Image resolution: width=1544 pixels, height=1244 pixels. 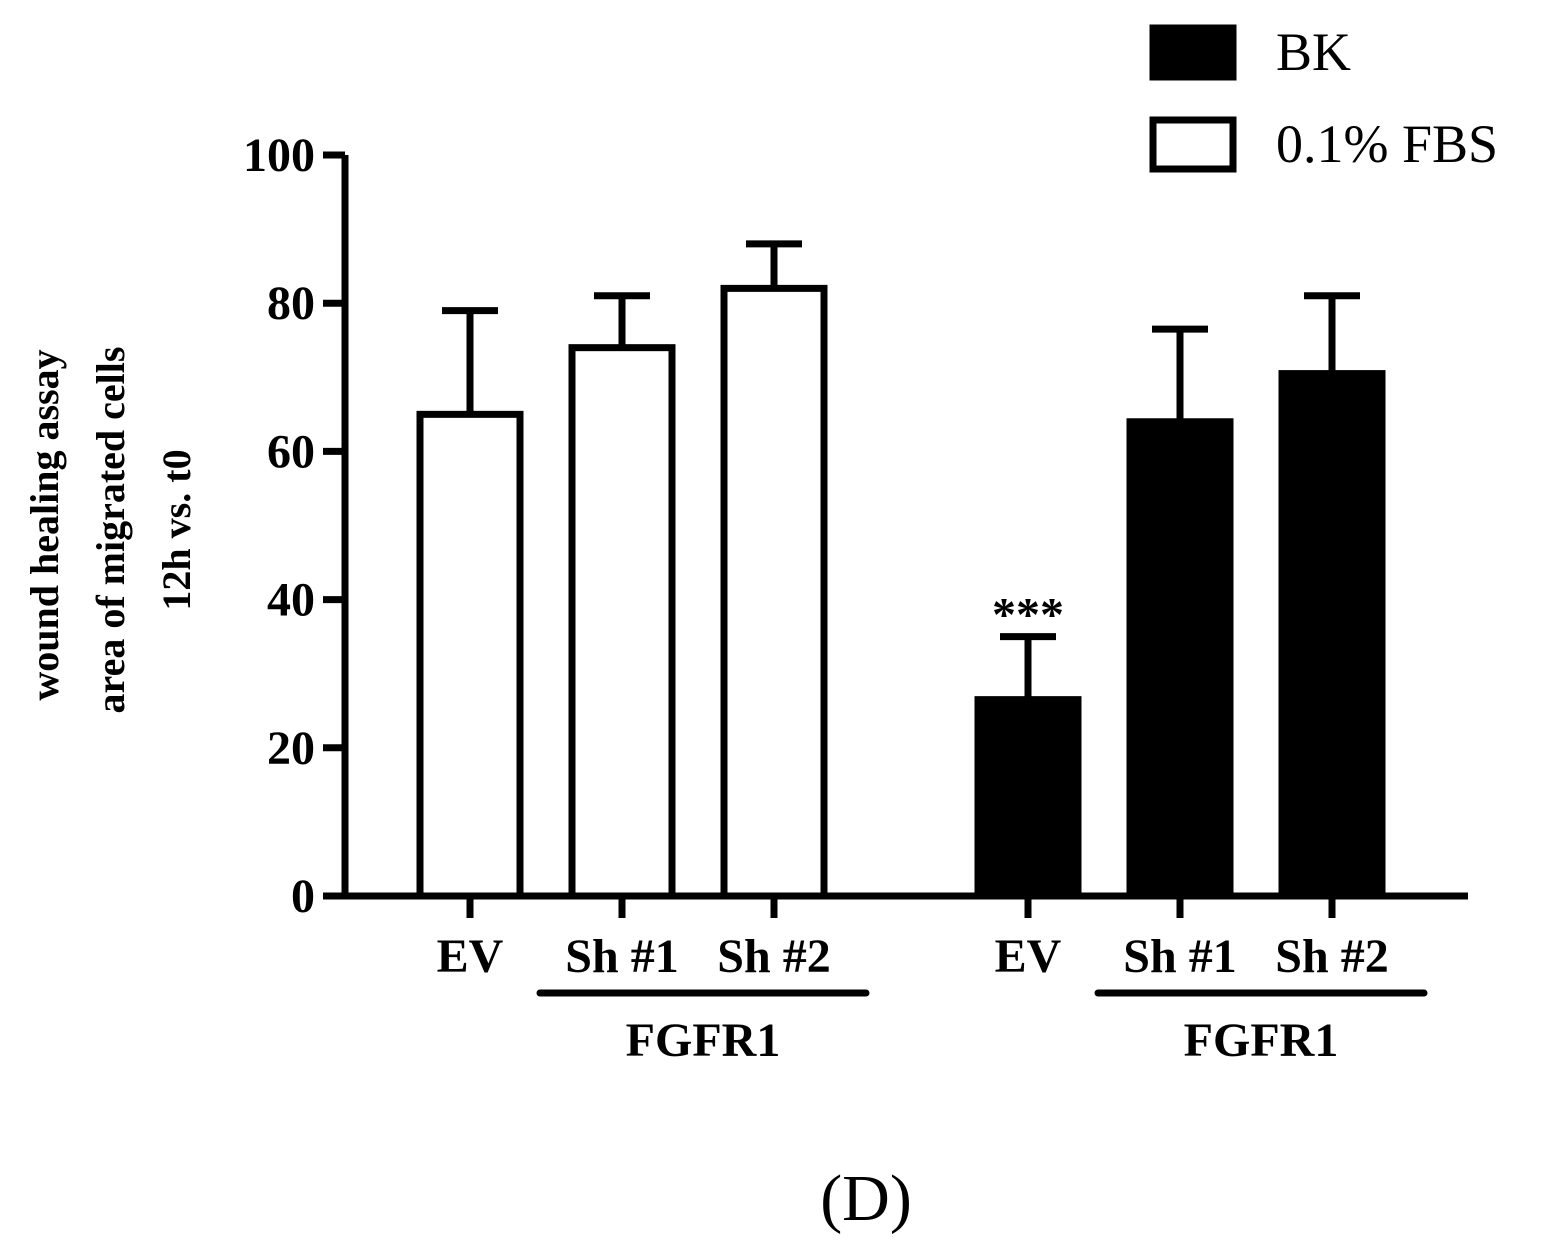 What do you see at coordinates (1313, 52) in the screenshot?
I see `legend-label: BK` at bounding box center [1313, 52].